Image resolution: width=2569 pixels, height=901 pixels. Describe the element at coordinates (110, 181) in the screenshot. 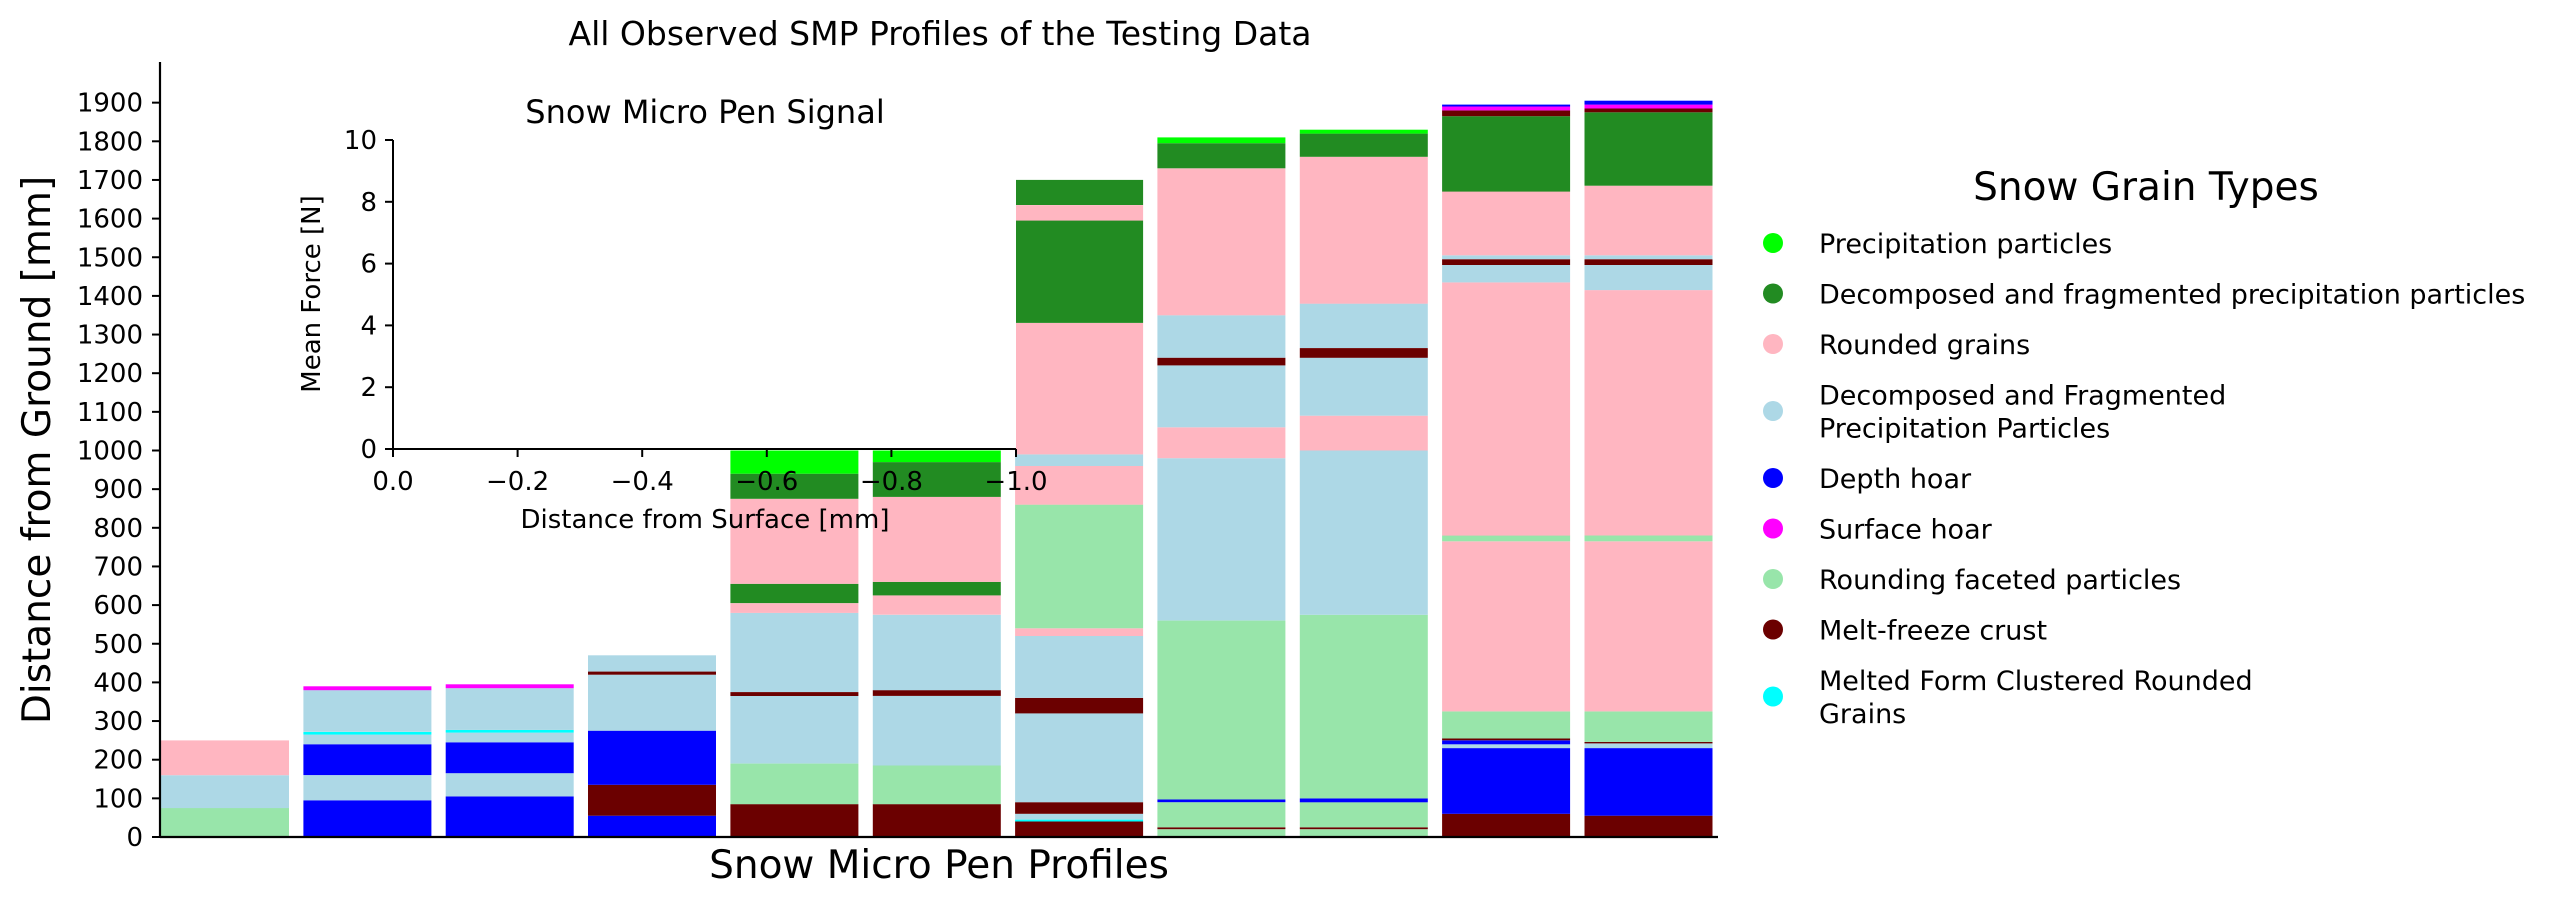

I see `y-tick-label: 1700` at that location.